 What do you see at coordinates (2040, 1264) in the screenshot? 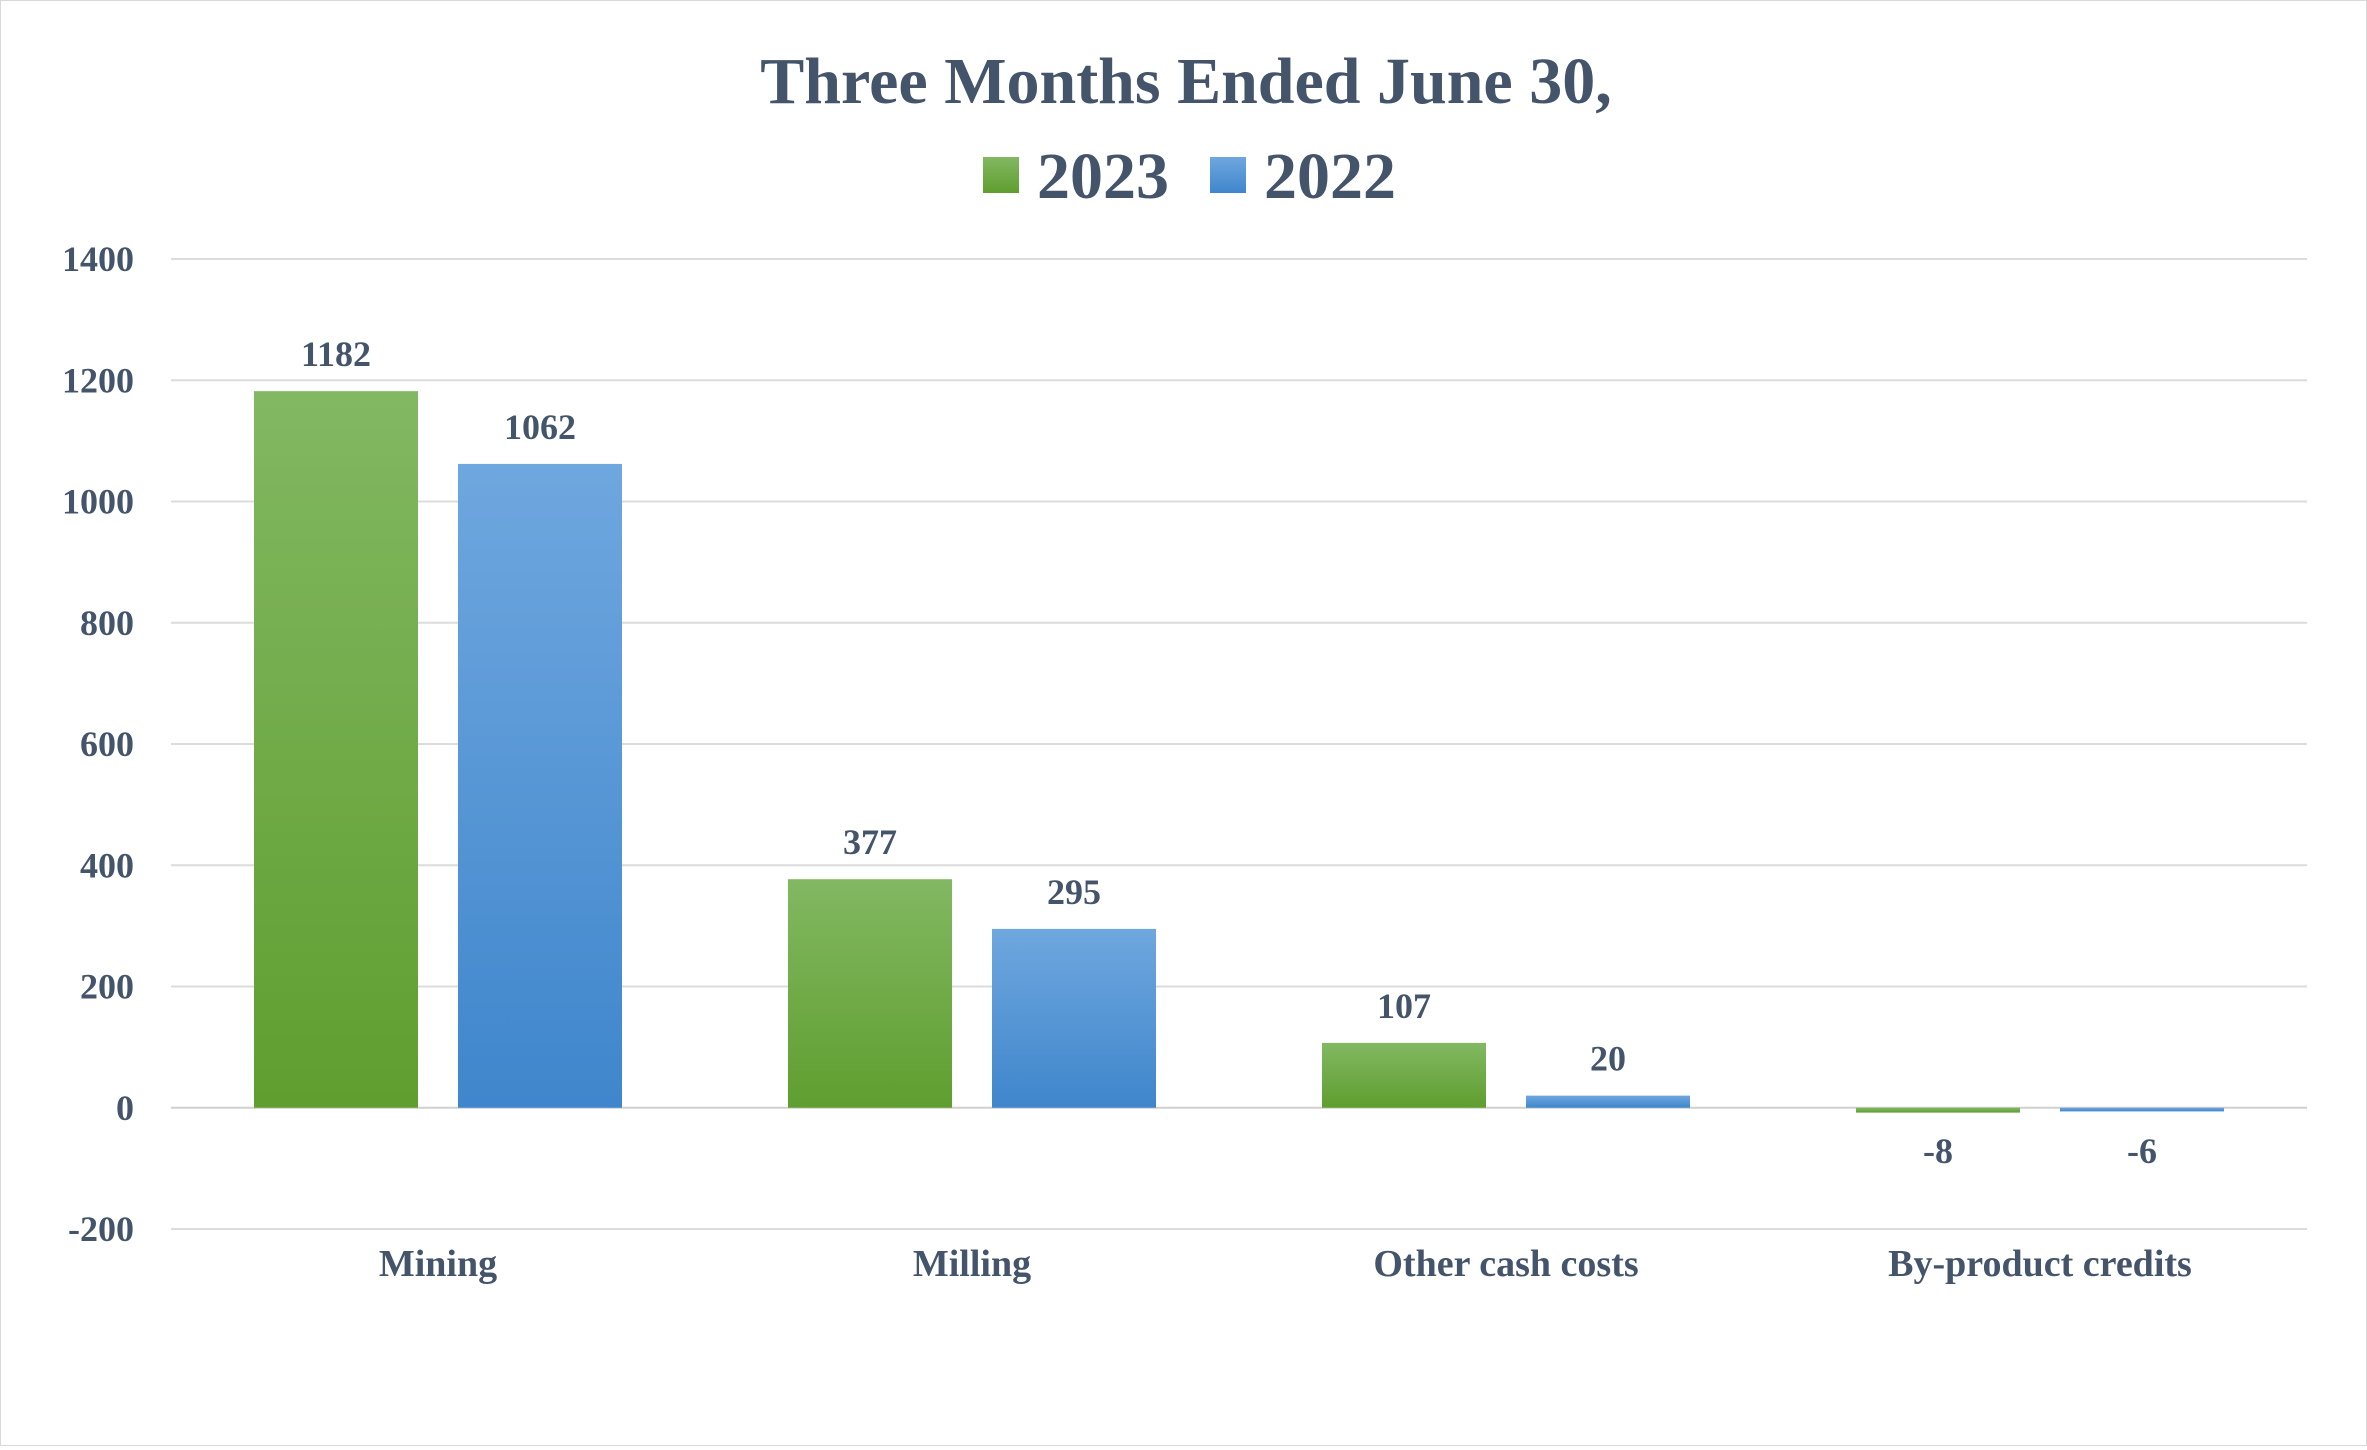
I see `x-category-label: By-product credits` at bounding box center [2040, 1264].